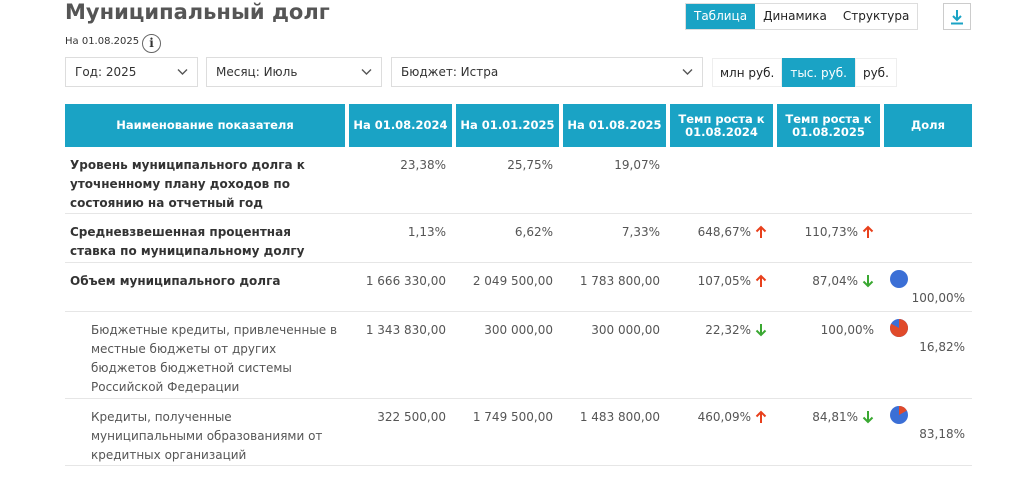 Image resolution: width=1024 pixels, height=478 pixels. I want to click on value-2025-01: 6,62%, so click(509, 238).